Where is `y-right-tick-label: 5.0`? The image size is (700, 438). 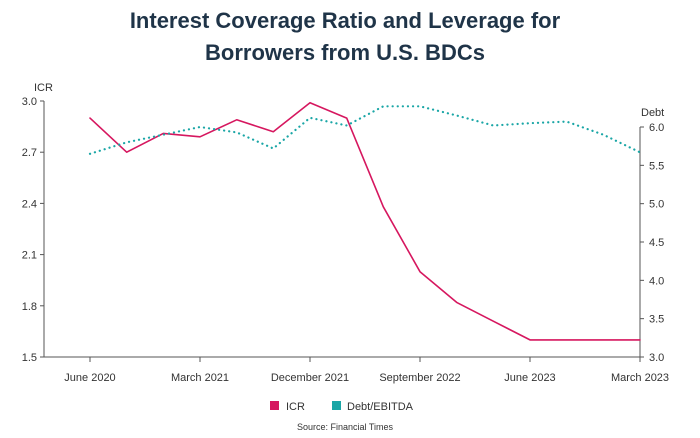 y-right-tick-label: 5.0 is located at coordinates (656, 205).